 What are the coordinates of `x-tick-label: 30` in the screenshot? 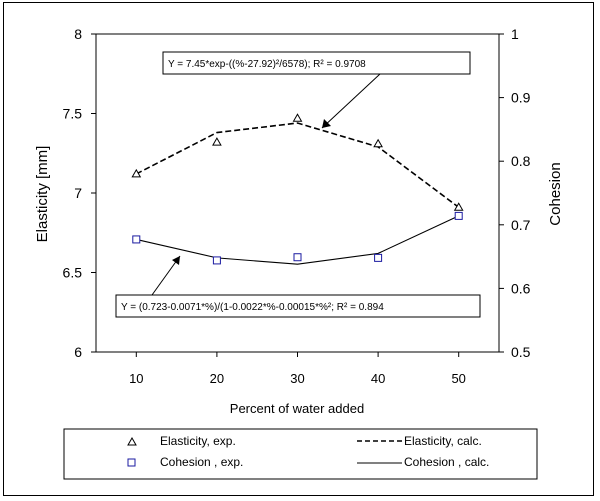 It's located at (297, 378).